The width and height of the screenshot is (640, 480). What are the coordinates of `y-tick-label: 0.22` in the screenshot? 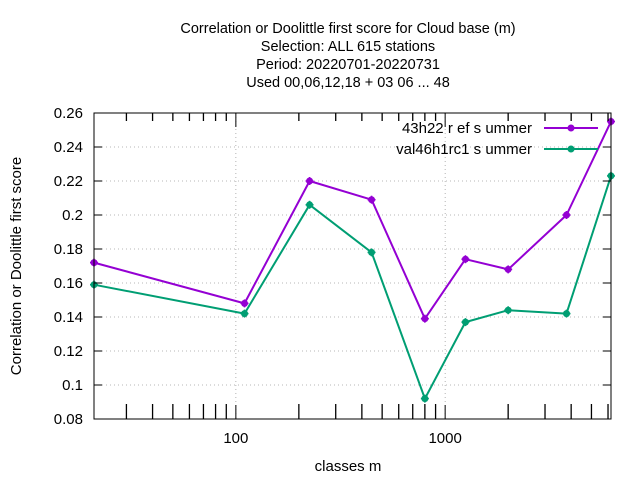 It's located at (68, 181).